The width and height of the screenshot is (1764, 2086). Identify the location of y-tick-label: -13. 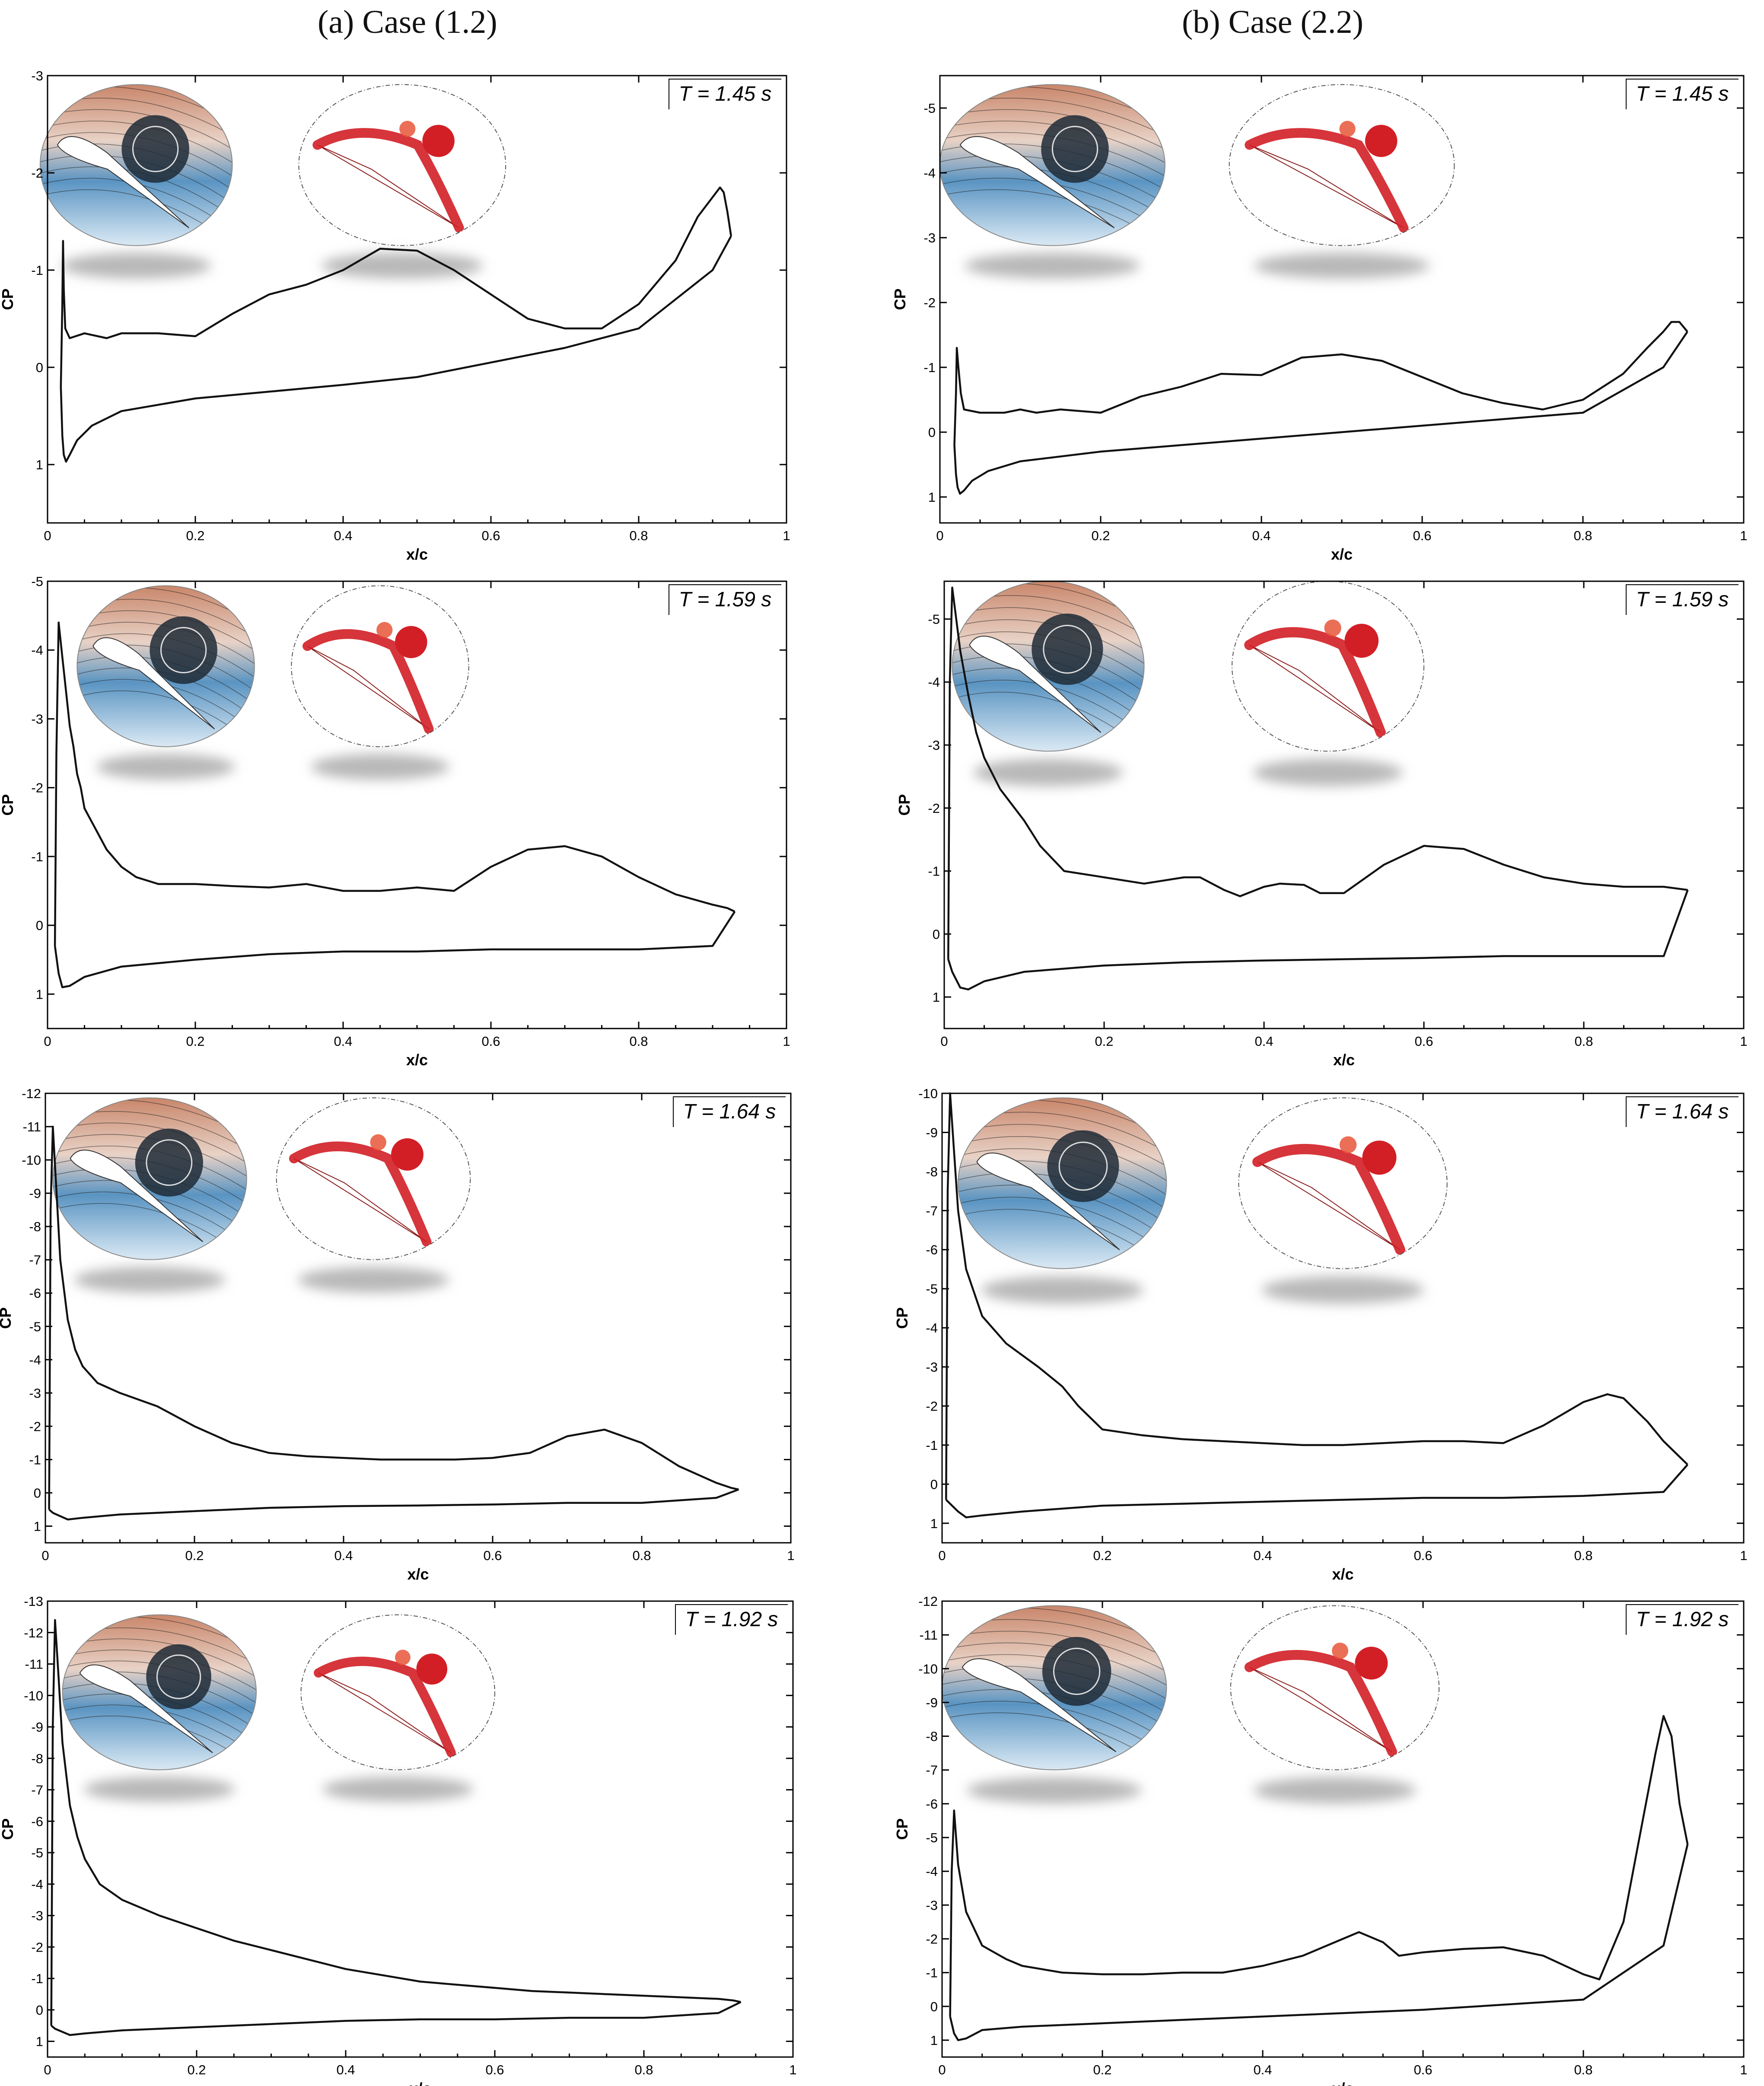
(33, 1601).